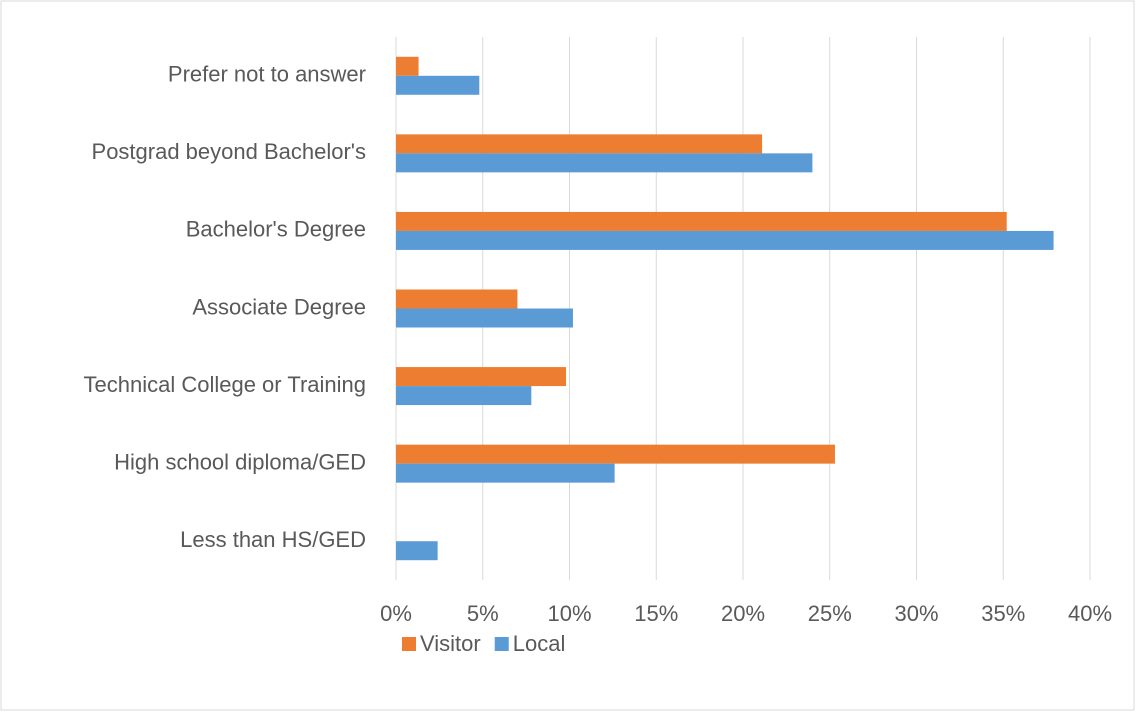 Image resolution: width=1136 pixels, height=712 pixels. I want to click on y-tick-label: Bachelor's Degree, so click(276, 229).